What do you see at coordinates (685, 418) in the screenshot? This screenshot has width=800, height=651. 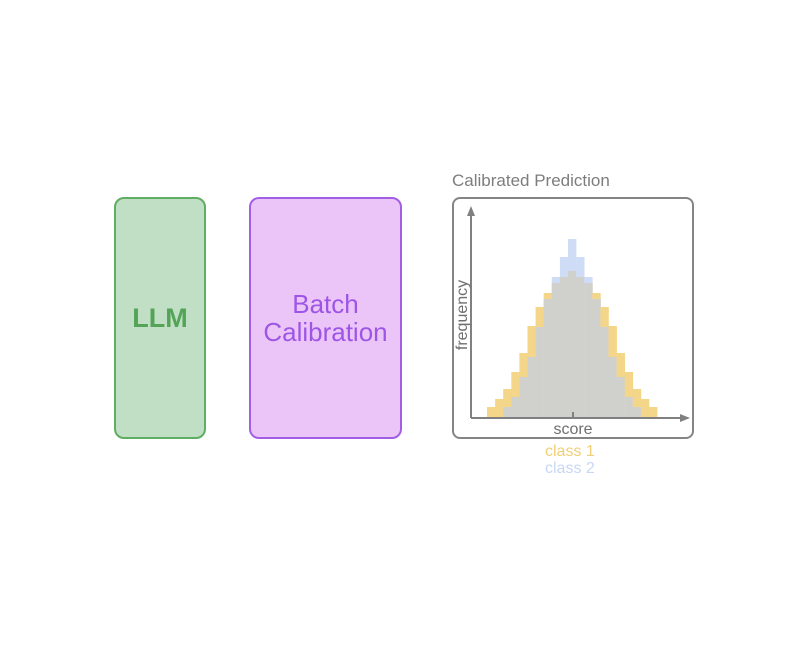 I see `x-axis-arrow-icon` at bounding box center [685, 418].